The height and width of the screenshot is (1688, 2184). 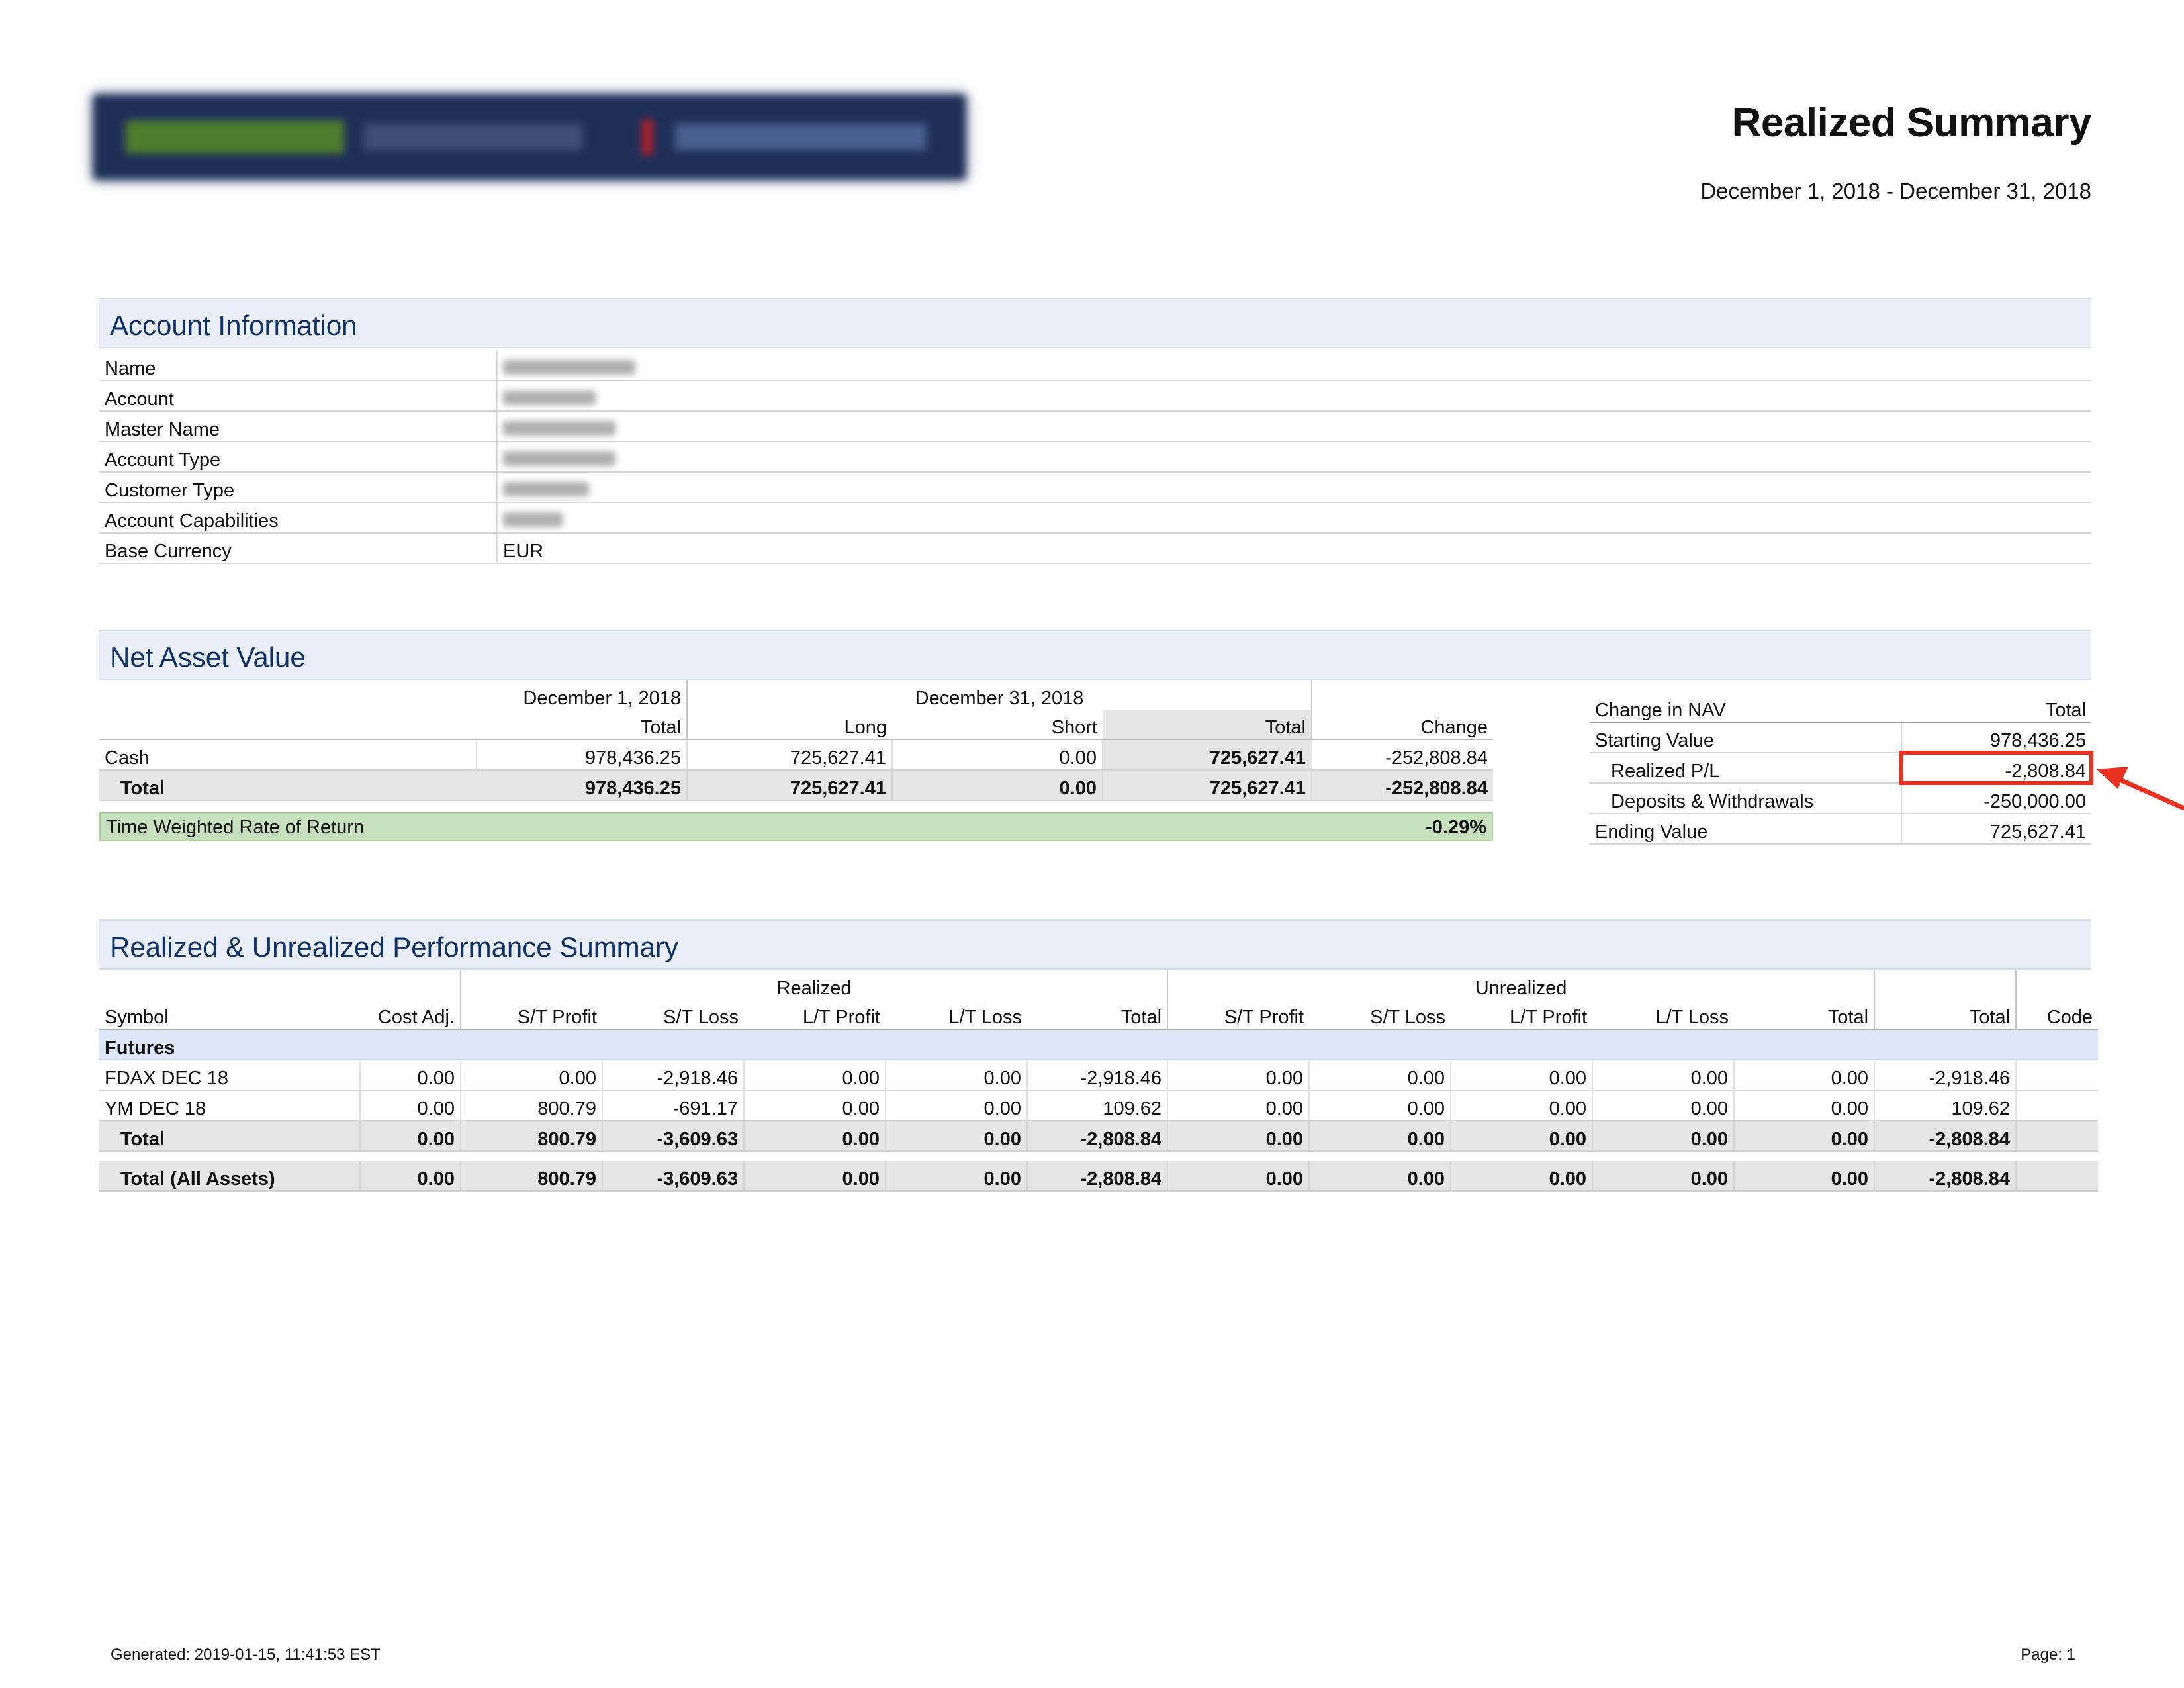 What do you see at coordinates (299, 426) in the screenshot?
I see `account-label: Master Name` at bounding box center [299, 426].